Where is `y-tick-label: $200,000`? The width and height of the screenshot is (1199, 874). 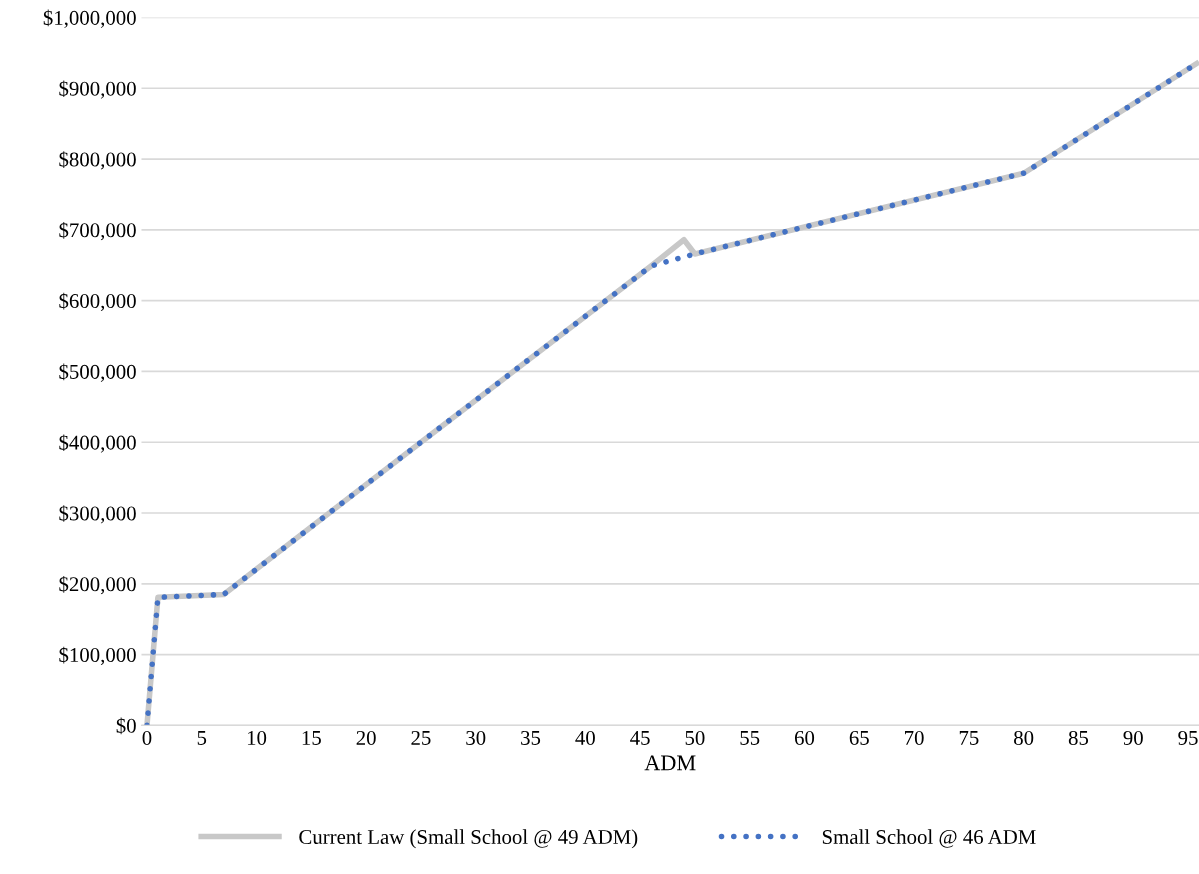
y-tick-label: $200,000 is located at coordinates (97, 585).